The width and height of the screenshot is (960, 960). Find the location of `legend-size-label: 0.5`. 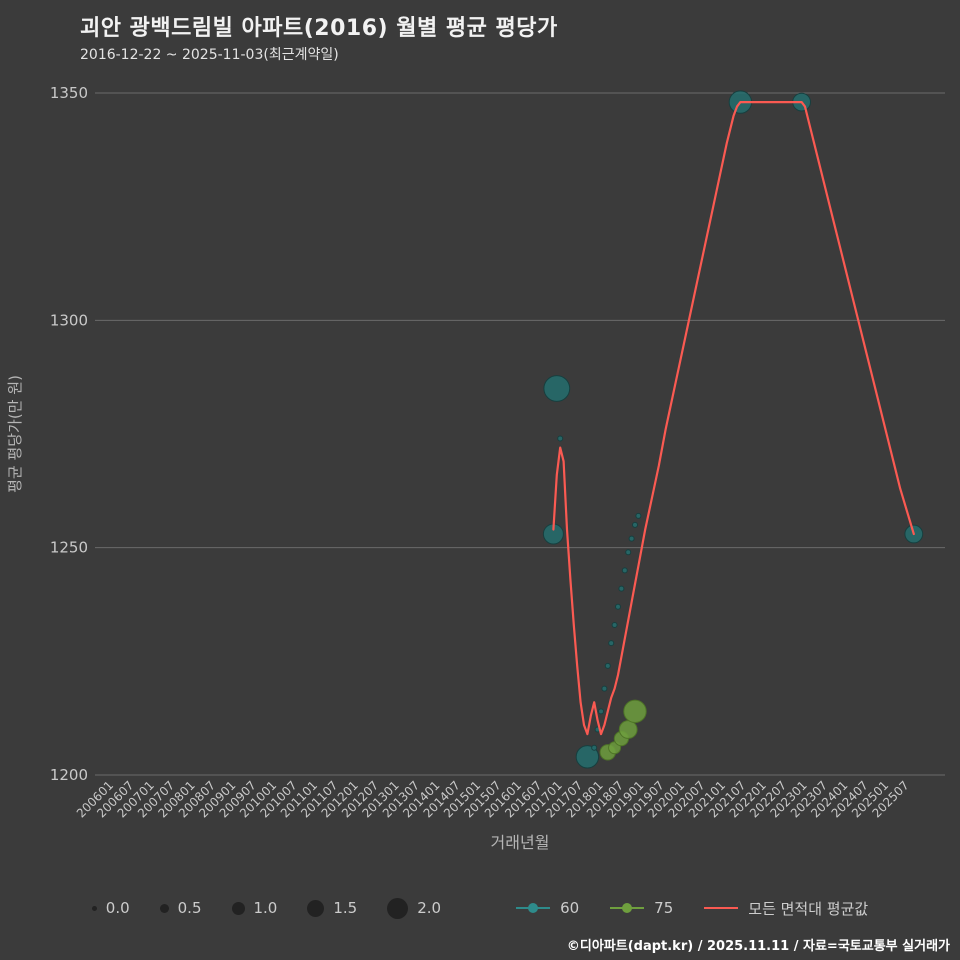

legend-size-label: 0.5 is located at coordinates (189, 908).